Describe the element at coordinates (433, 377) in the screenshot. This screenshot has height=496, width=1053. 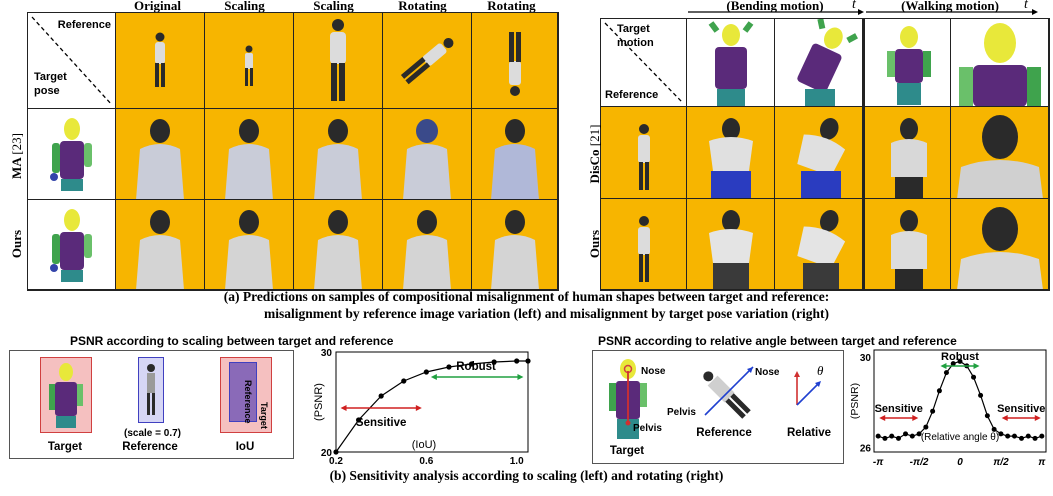
I see `chart1-robust-arrow-head-left` at that location.